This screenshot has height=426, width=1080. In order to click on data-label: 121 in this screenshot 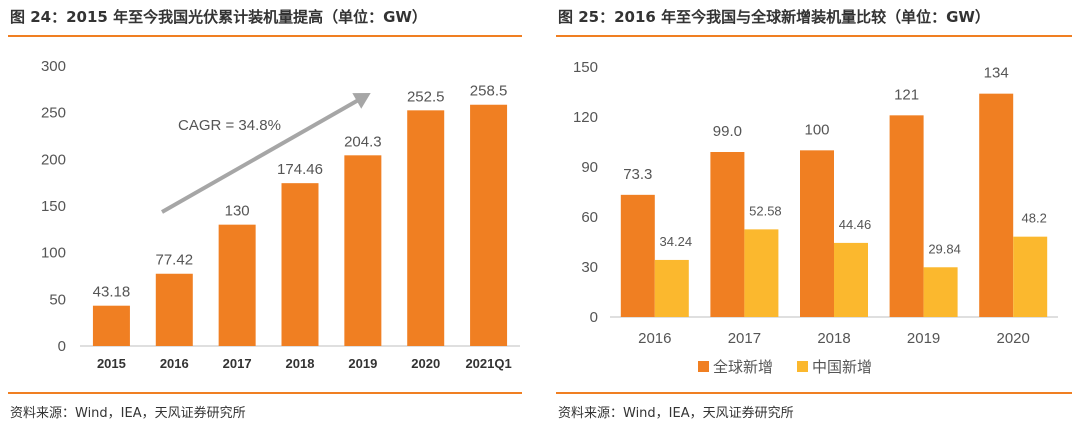, I will do `click(906, 94)`.